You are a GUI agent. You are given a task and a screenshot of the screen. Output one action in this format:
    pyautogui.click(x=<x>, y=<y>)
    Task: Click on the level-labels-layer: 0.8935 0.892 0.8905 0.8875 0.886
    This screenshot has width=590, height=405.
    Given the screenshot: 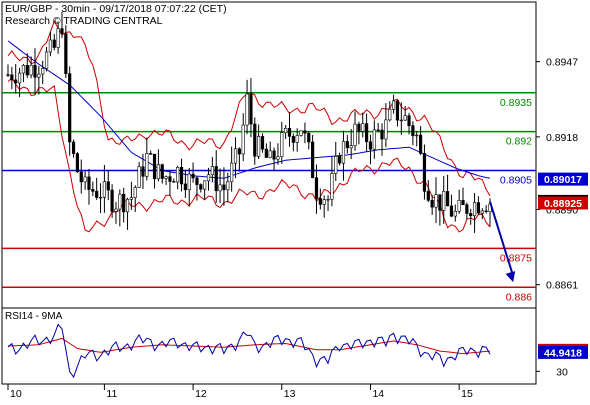 What is the action you would take?
    pyautogui.click(x=516, y=200)
    